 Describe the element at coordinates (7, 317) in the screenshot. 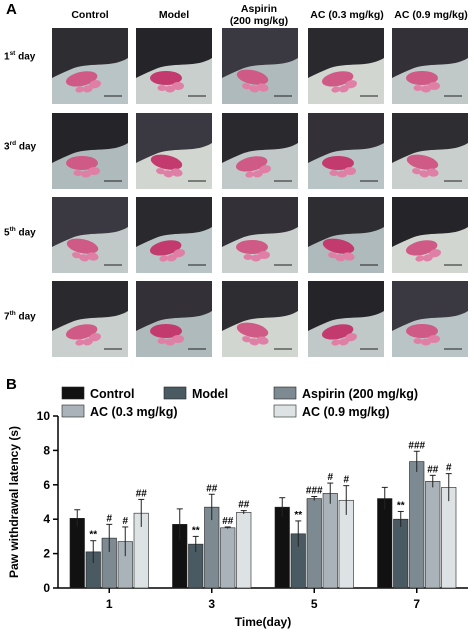

I see `row-label-number: 7` at that location.